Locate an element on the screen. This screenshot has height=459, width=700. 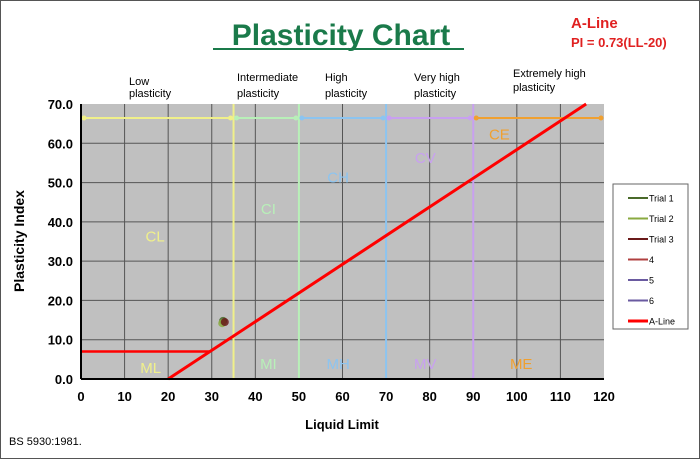
legend-label: Trial 2 is located at coordinates (661, 219).